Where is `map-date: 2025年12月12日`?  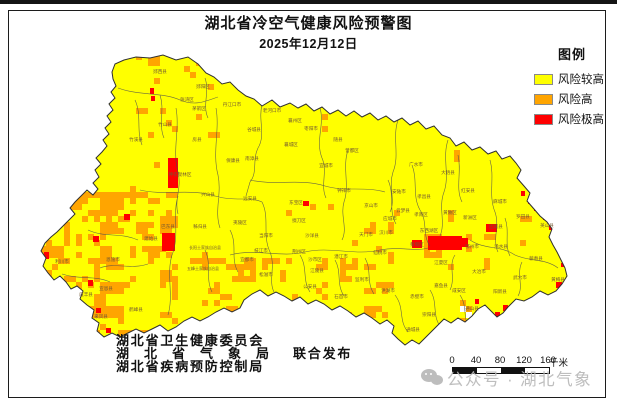
map-date: 2025年12月12日 is located at coordinates (308, 44).